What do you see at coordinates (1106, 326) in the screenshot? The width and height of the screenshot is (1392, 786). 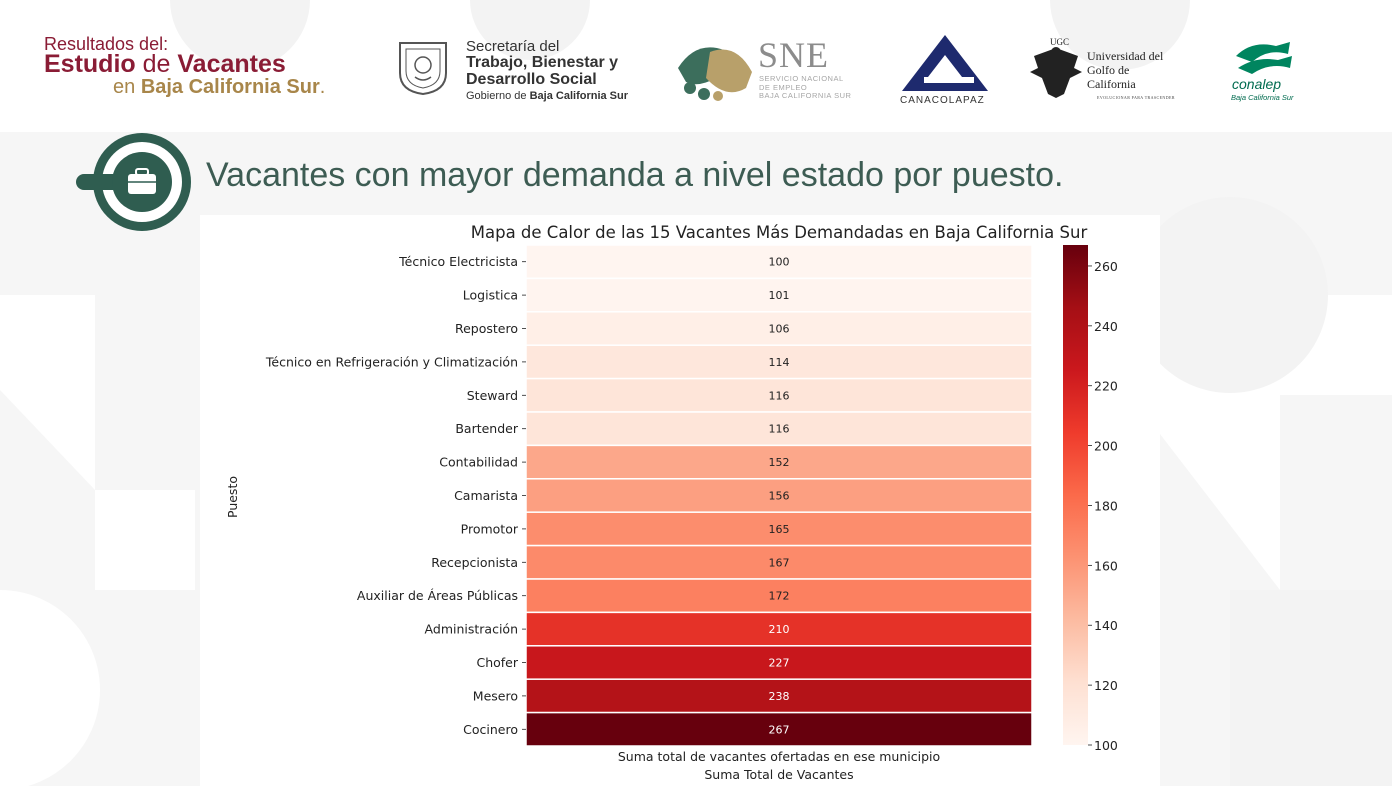 I see `colorbar-tick-label: 240` at bounding box center [1106, 326].